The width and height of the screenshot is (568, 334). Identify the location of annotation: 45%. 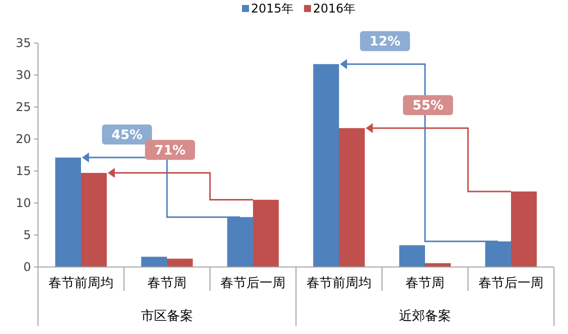
(127, 136).